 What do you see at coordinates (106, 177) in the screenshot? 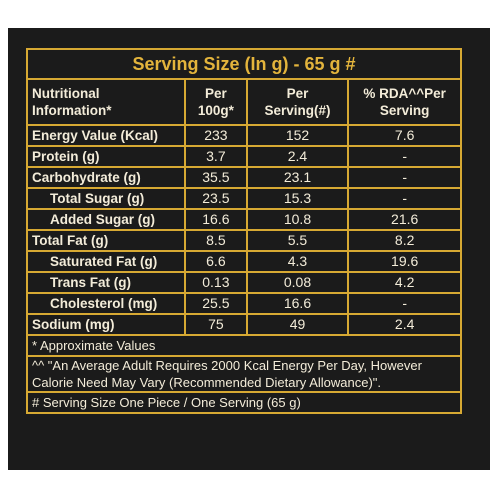
I see `nutrient-label: Carbohydrate (g)` at bounding box center [106, 177].